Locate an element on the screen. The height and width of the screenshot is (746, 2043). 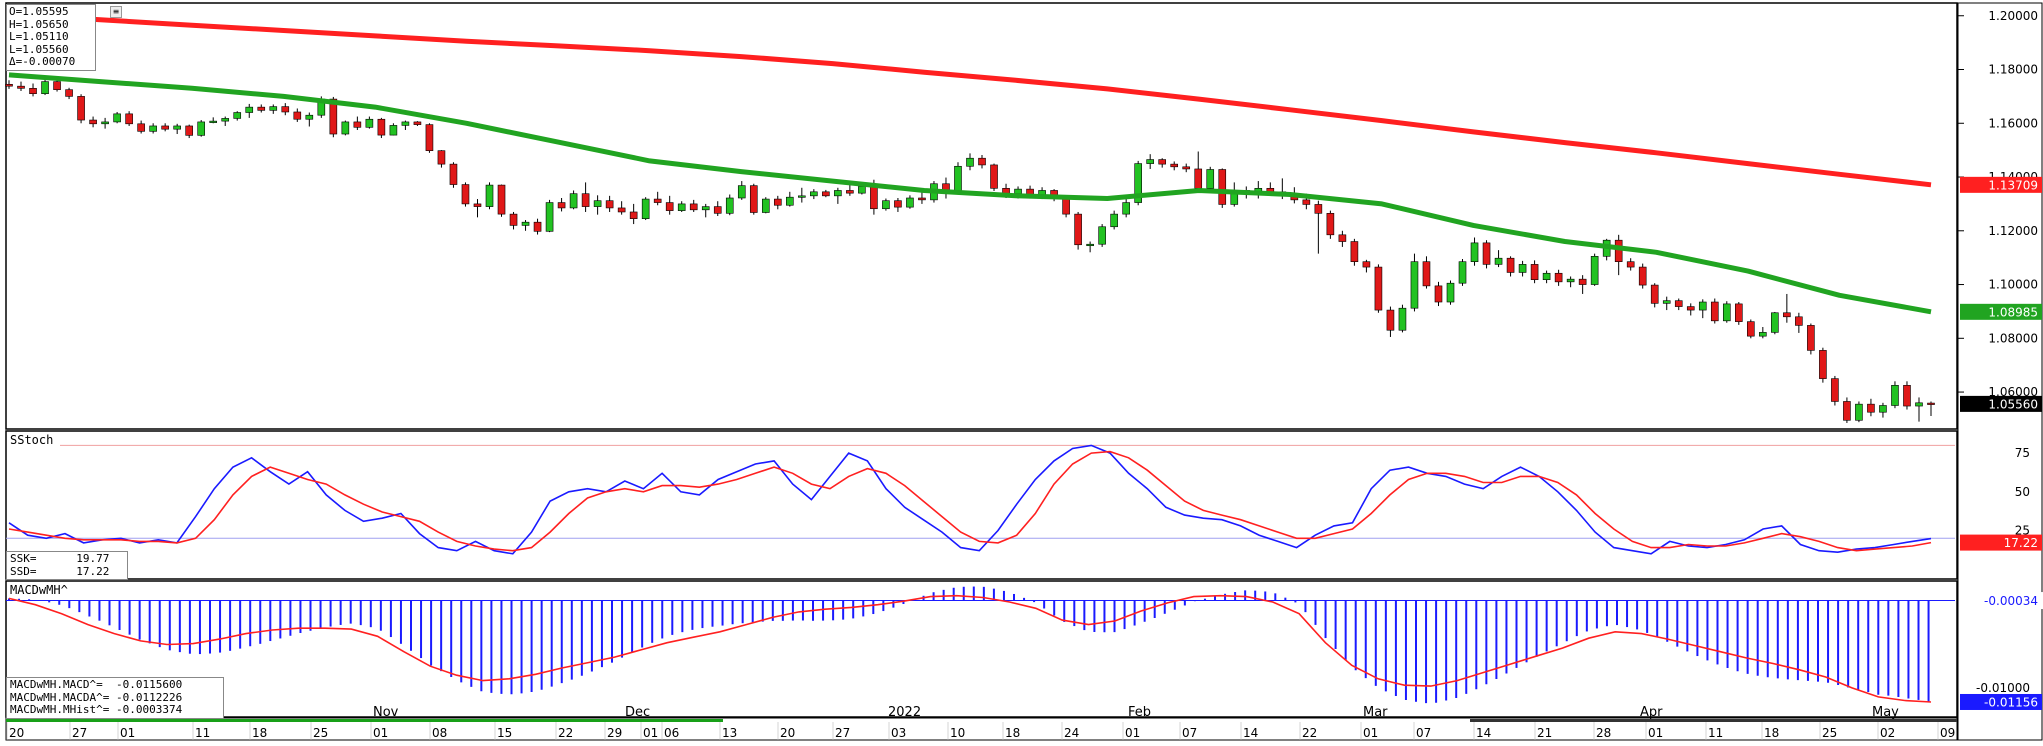
macd-tag is located at coordinates (2001, 701).